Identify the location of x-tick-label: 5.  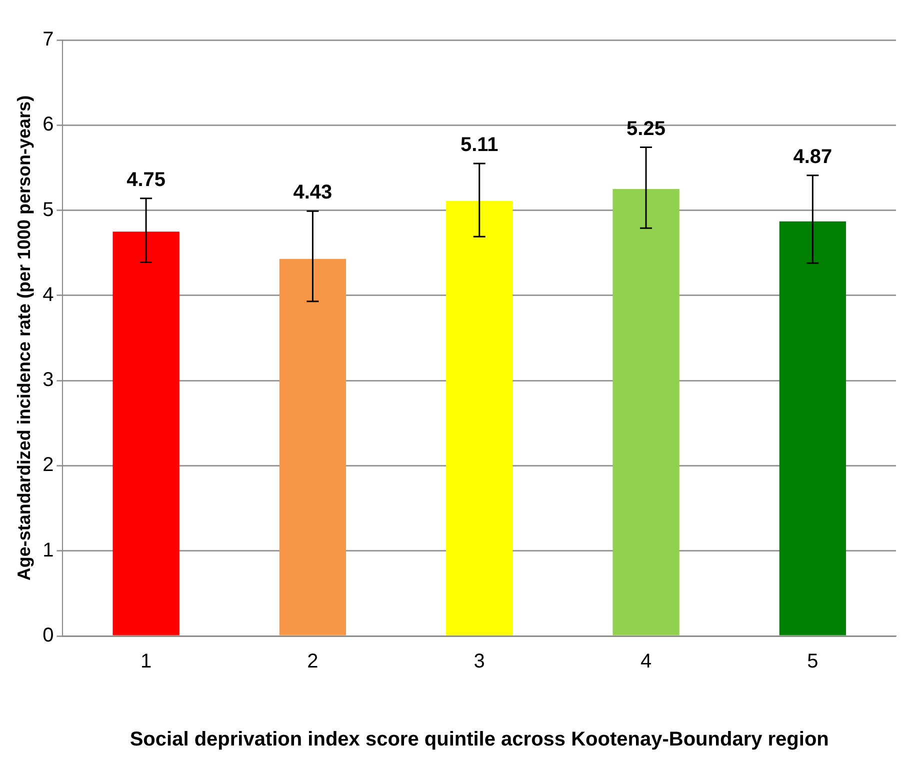
(812, 661).